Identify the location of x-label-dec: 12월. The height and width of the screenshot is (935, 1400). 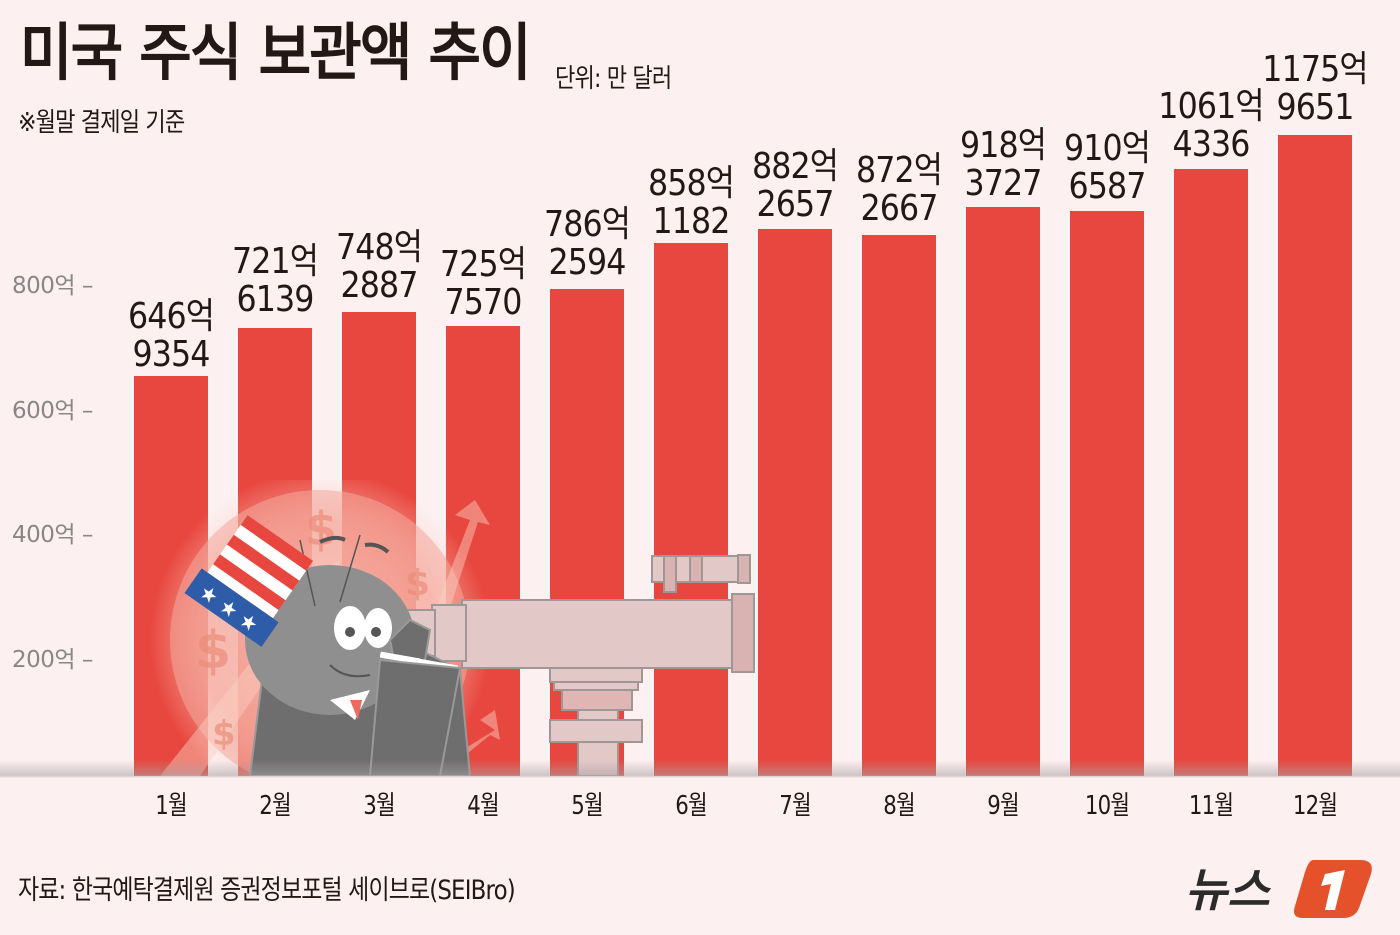
(1315, 806).